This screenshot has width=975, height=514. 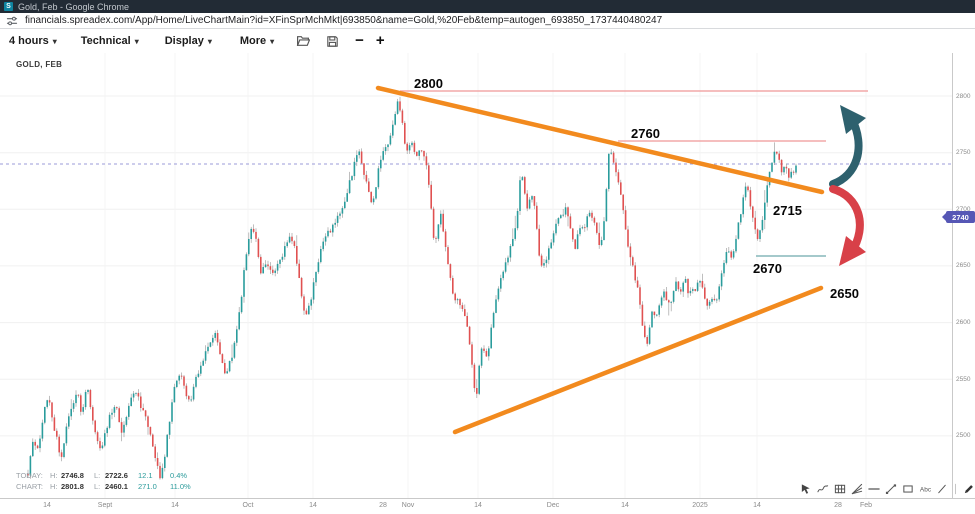 I want to click on time-axis-label: Dec, so click(x=553, y=505).